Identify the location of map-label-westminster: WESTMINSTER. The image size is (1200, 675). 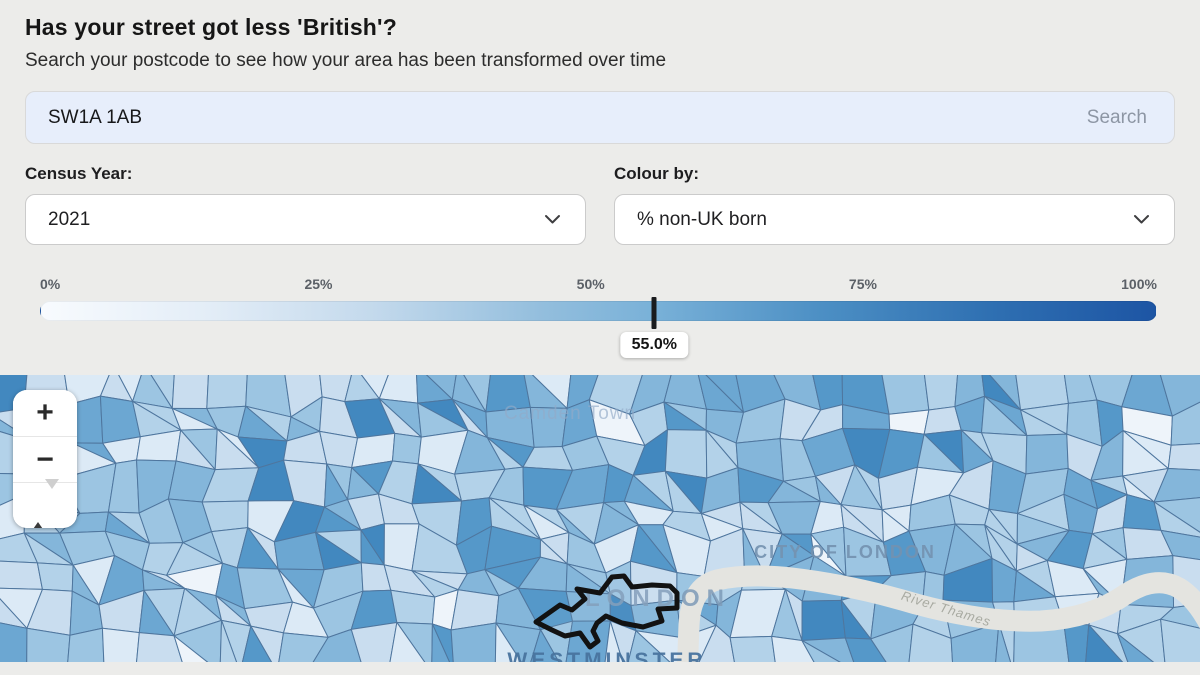
(606, 655).